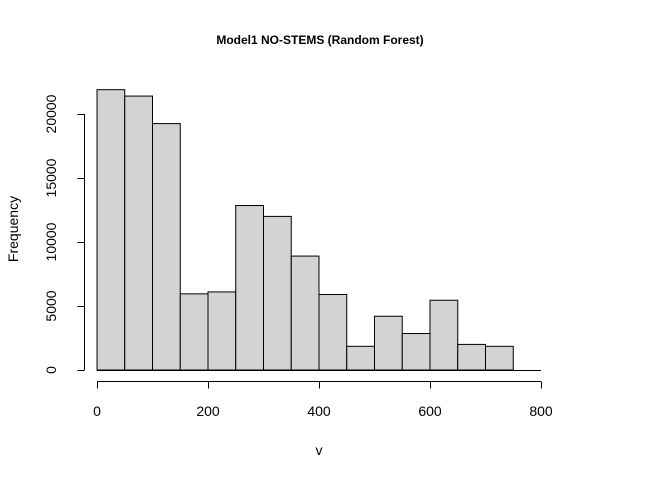  I want to click on x-tick-label-600: 600, so click(430, 411).